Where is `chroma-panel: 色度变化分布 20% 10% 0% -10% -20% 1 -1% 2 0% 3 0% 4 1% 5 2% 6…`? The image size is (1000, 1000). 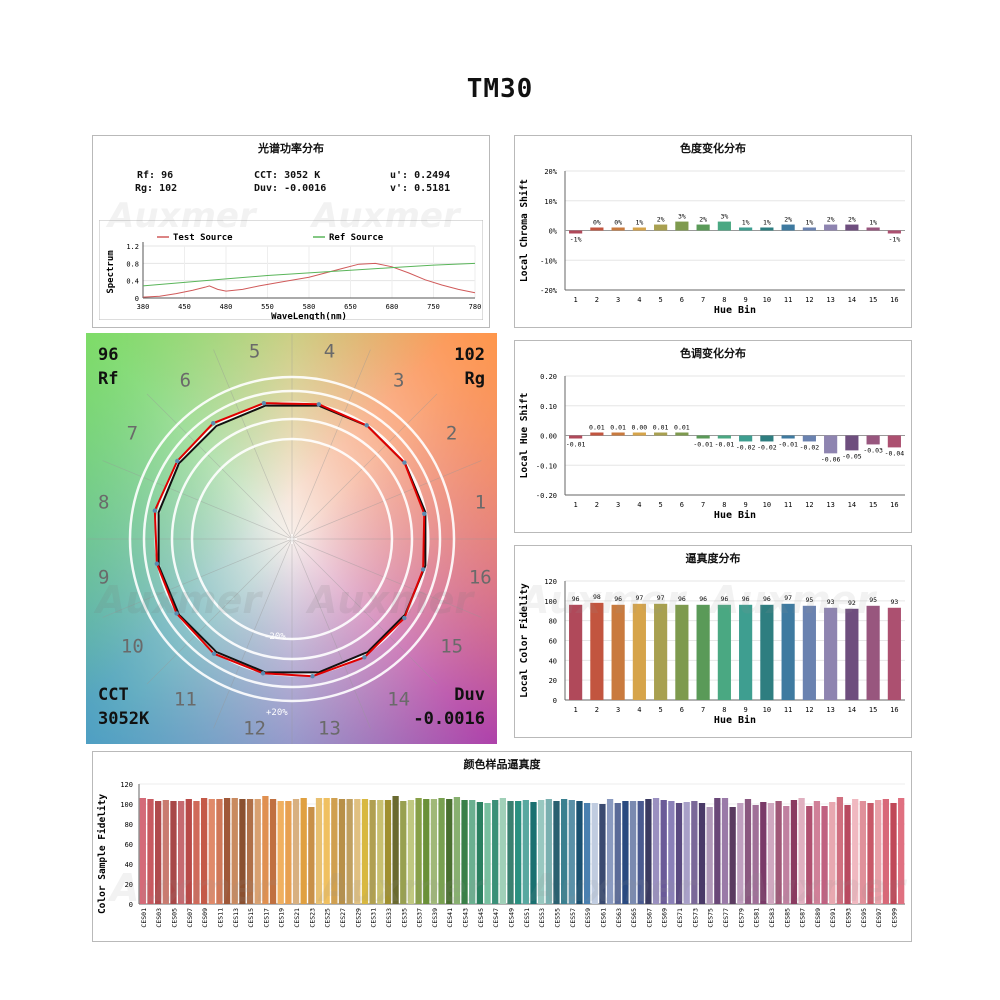 chroma-panel: 色度变化分布 20% 10% 0% -10% -20% 1 -1% 2 0% 3 0% 4 1% 5 2% 6… is located at coordinates (713, 231).